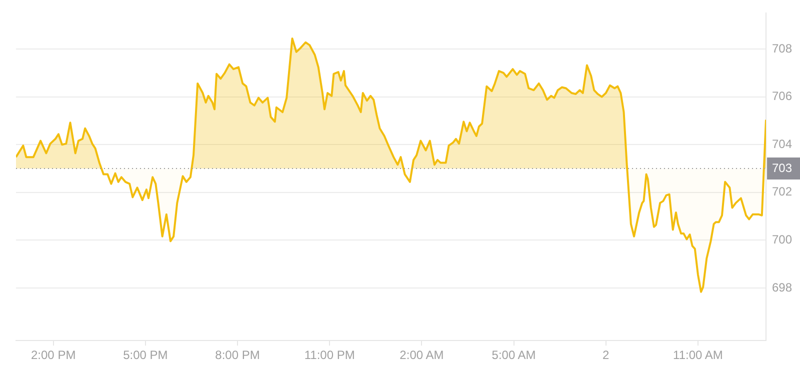 This screenshot has height=370, width=800. Describe the element at coordinates (329, 355) in the screenshot. I see `x-tick-label: 11:00 PM` at that location.